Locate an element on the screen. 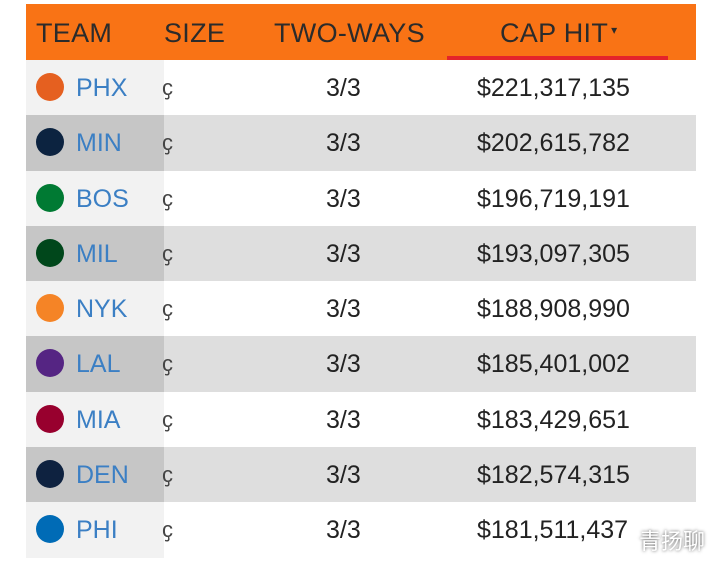  watermark-text: 青扬聊 is located at coordinates (671, 541).